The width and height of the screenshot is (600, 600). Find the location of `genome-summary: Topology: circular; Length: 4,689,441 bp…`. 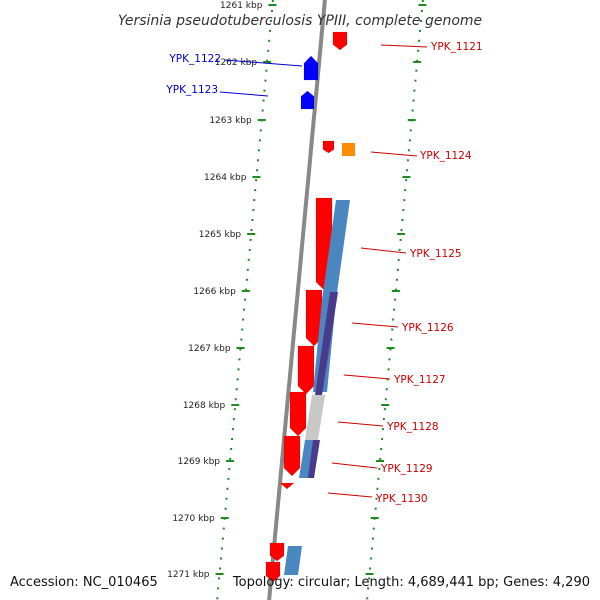

genome-summary: Topology: circular; Length: 4,689,441 bp… is located at coordinates (411, 582).